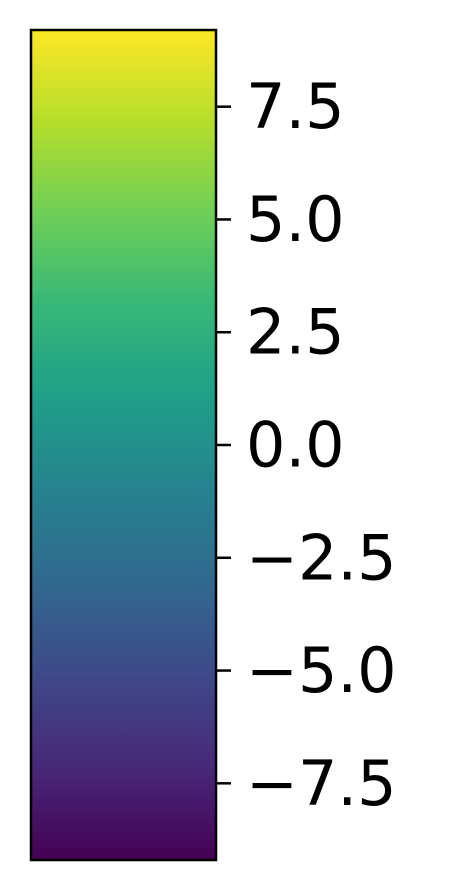 The width and height of the screenshot is (457, 891). Describe the element at coordinates (295, 106) in the screenshot. I see `tick-label: 7.5` at that location.